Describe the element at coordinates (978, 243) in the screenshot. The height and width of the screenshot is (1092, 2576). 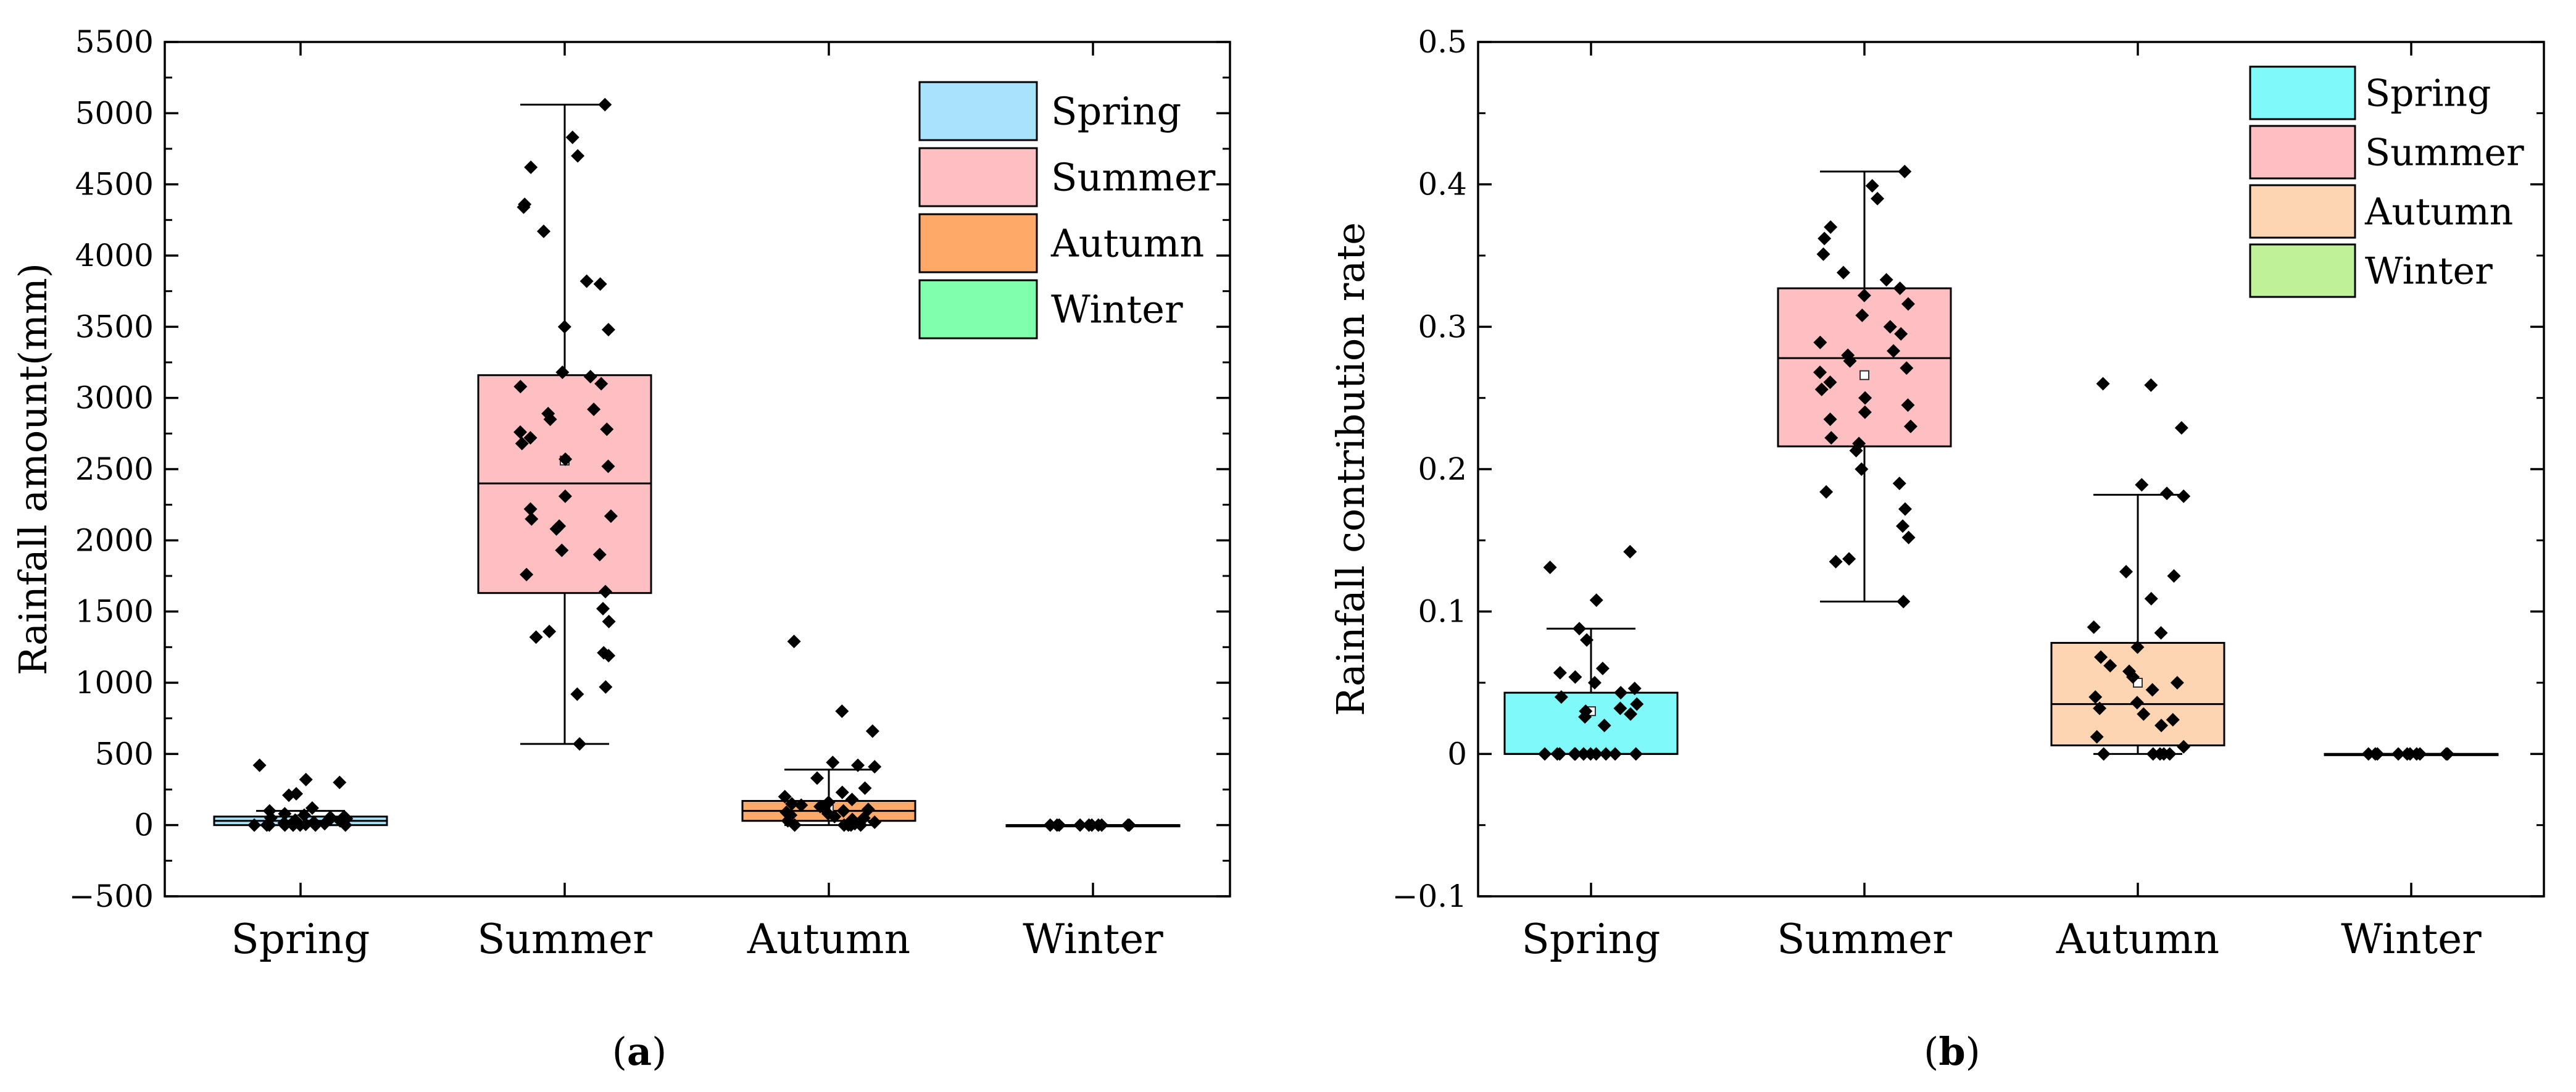
I see `legend-swatch-autumn` at that location.